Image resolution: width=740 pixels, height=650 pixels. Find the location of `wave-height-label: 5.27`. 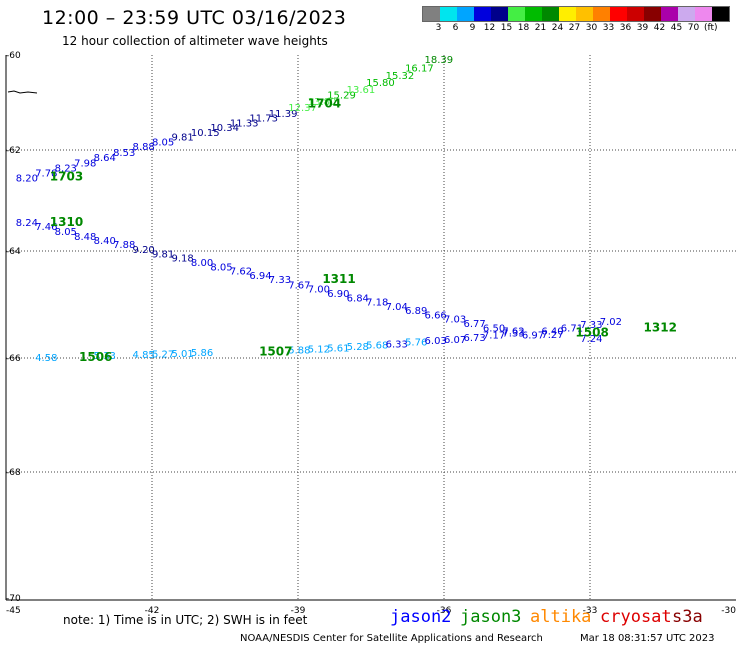

wave-height-label: 5.27 is located at coordinates (163, 354).